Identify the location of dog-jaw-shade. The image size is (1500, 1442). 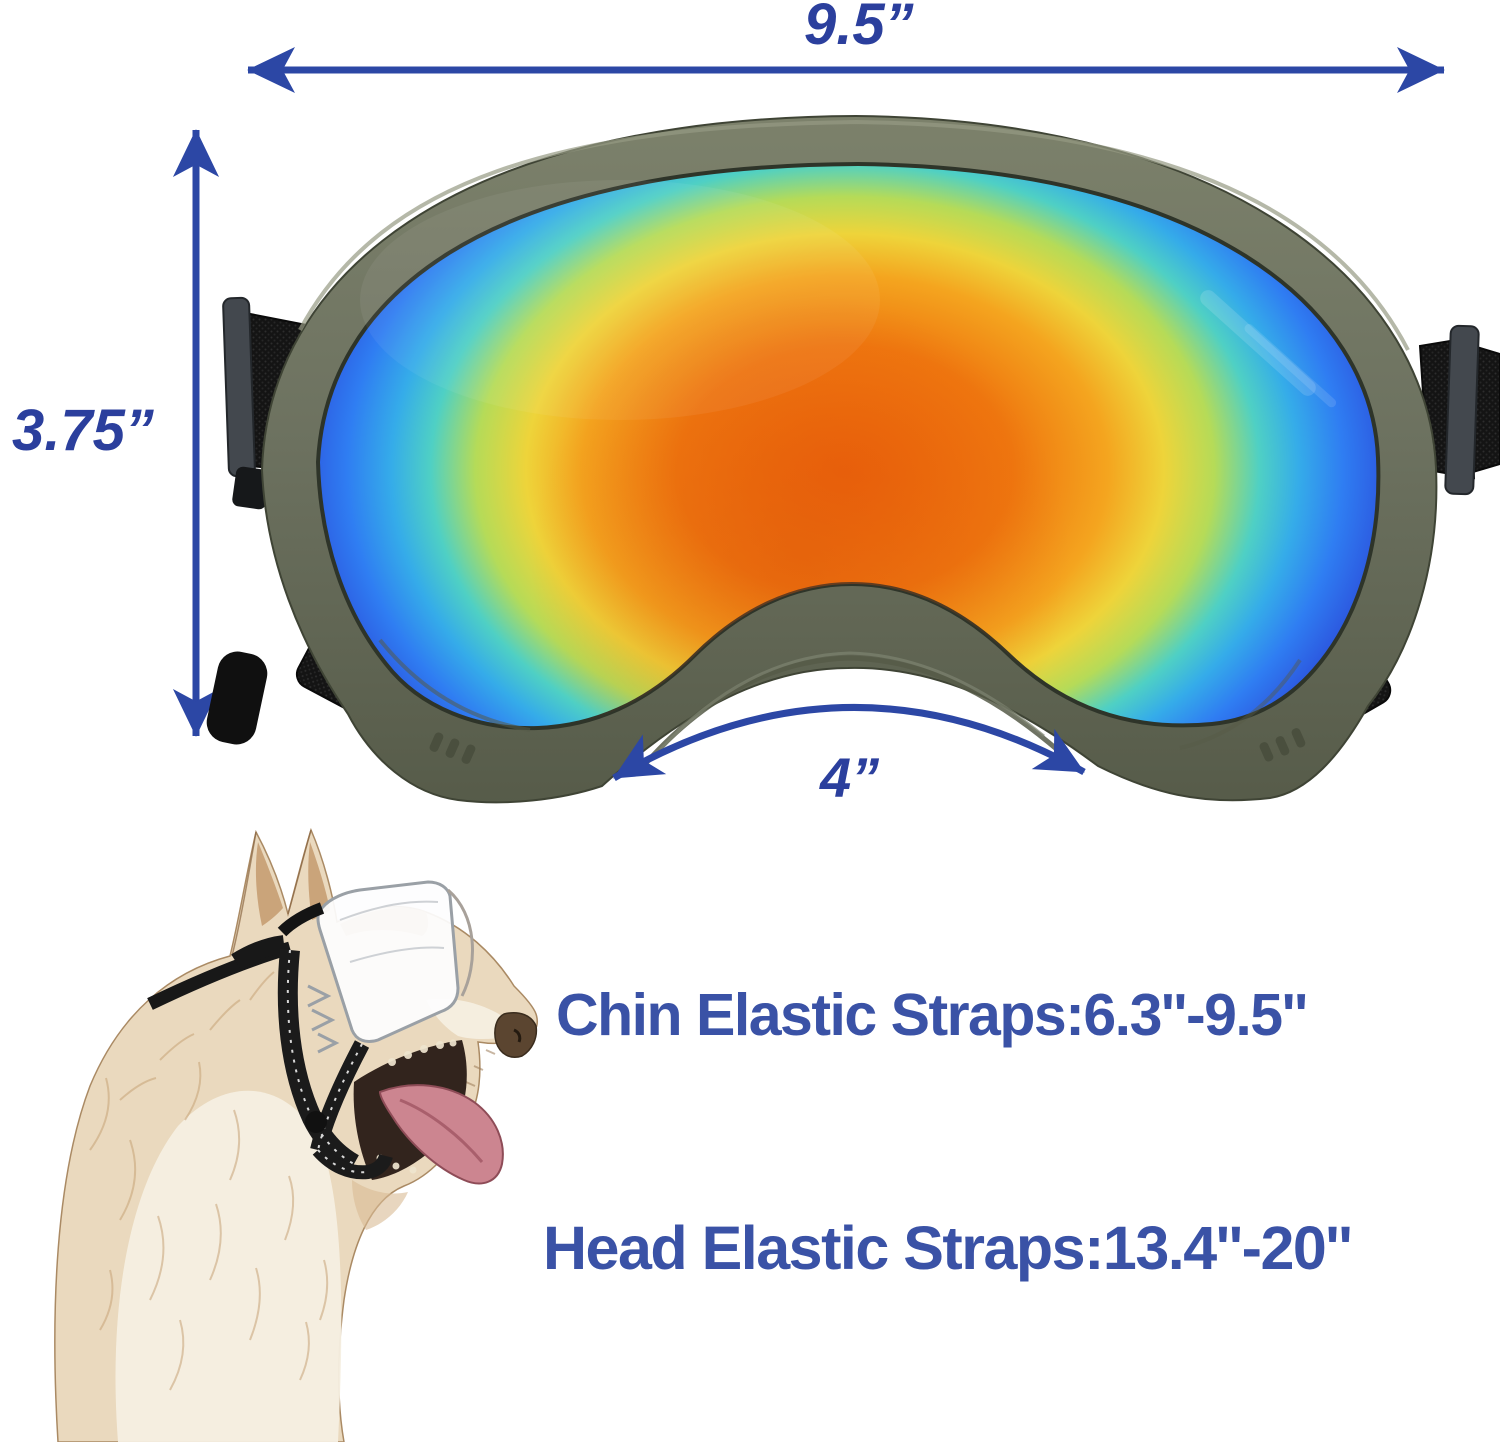
(380, 1205).